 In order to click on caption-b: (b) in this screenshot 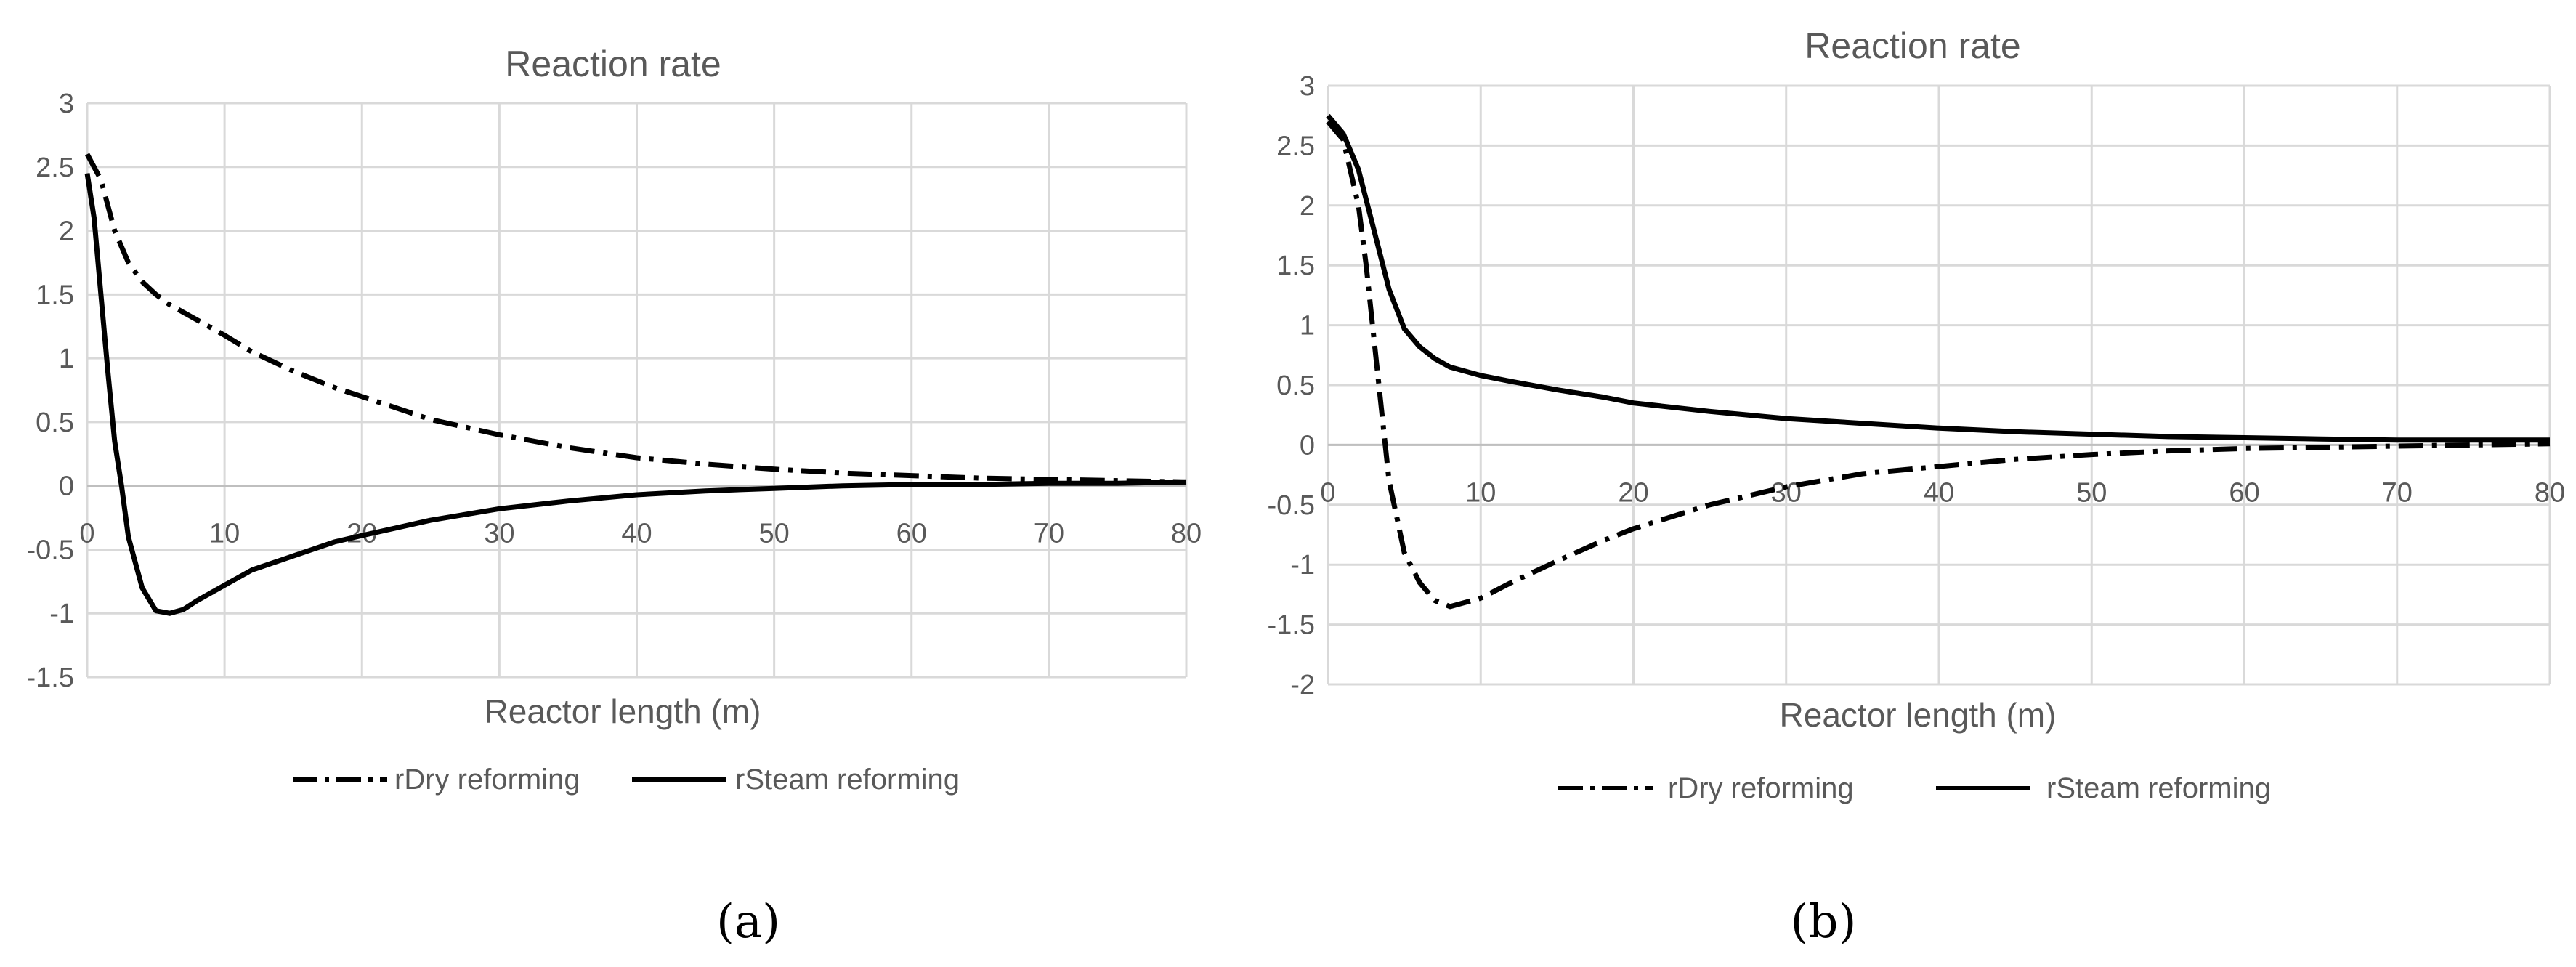, I will do `click(1824, 922)`.